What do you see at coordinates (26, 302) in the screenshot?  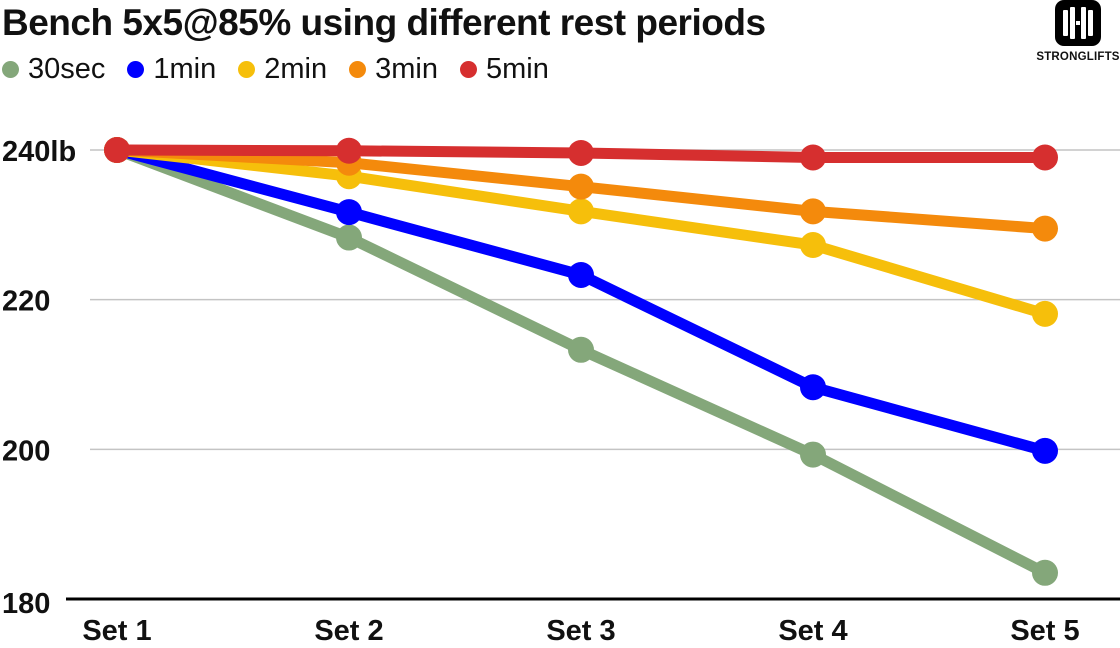 I see `y-tick-label-220: 220` at bounding box center [26, 302].